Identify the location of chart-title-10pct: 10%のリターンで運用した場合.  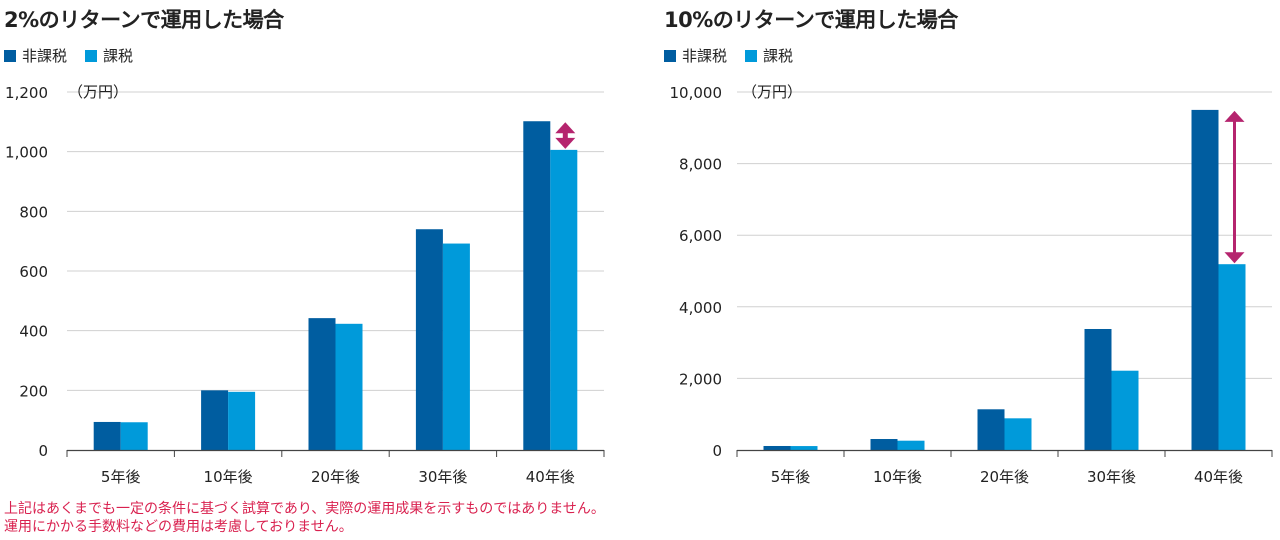
(811, 20).